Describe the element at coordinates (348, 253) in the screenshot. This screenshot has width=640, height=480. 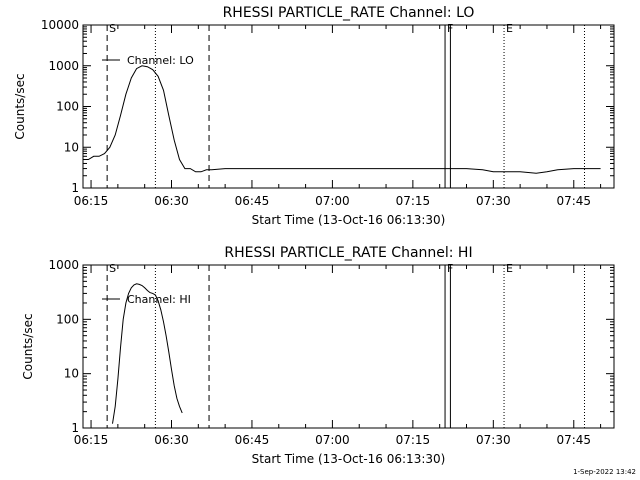
I see `chart-title: RHESSI PARTICLE_RATE Channel: HI` at that location.